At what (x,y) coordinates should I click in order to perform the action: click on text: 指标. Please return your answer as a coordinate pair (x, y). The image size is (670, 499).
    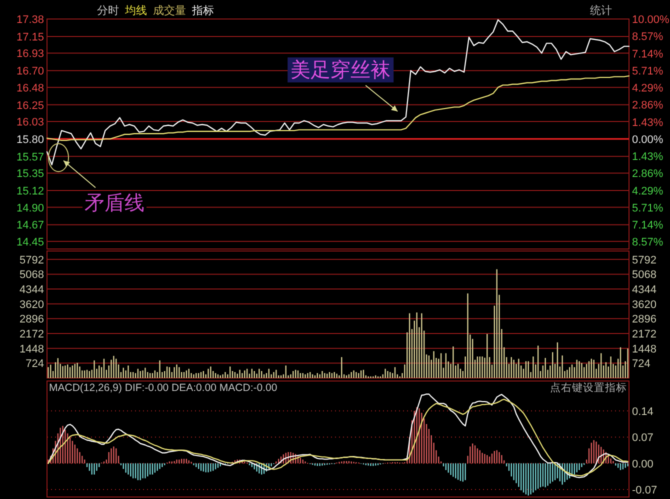
    Looking at the image, I should click on (202, 11).